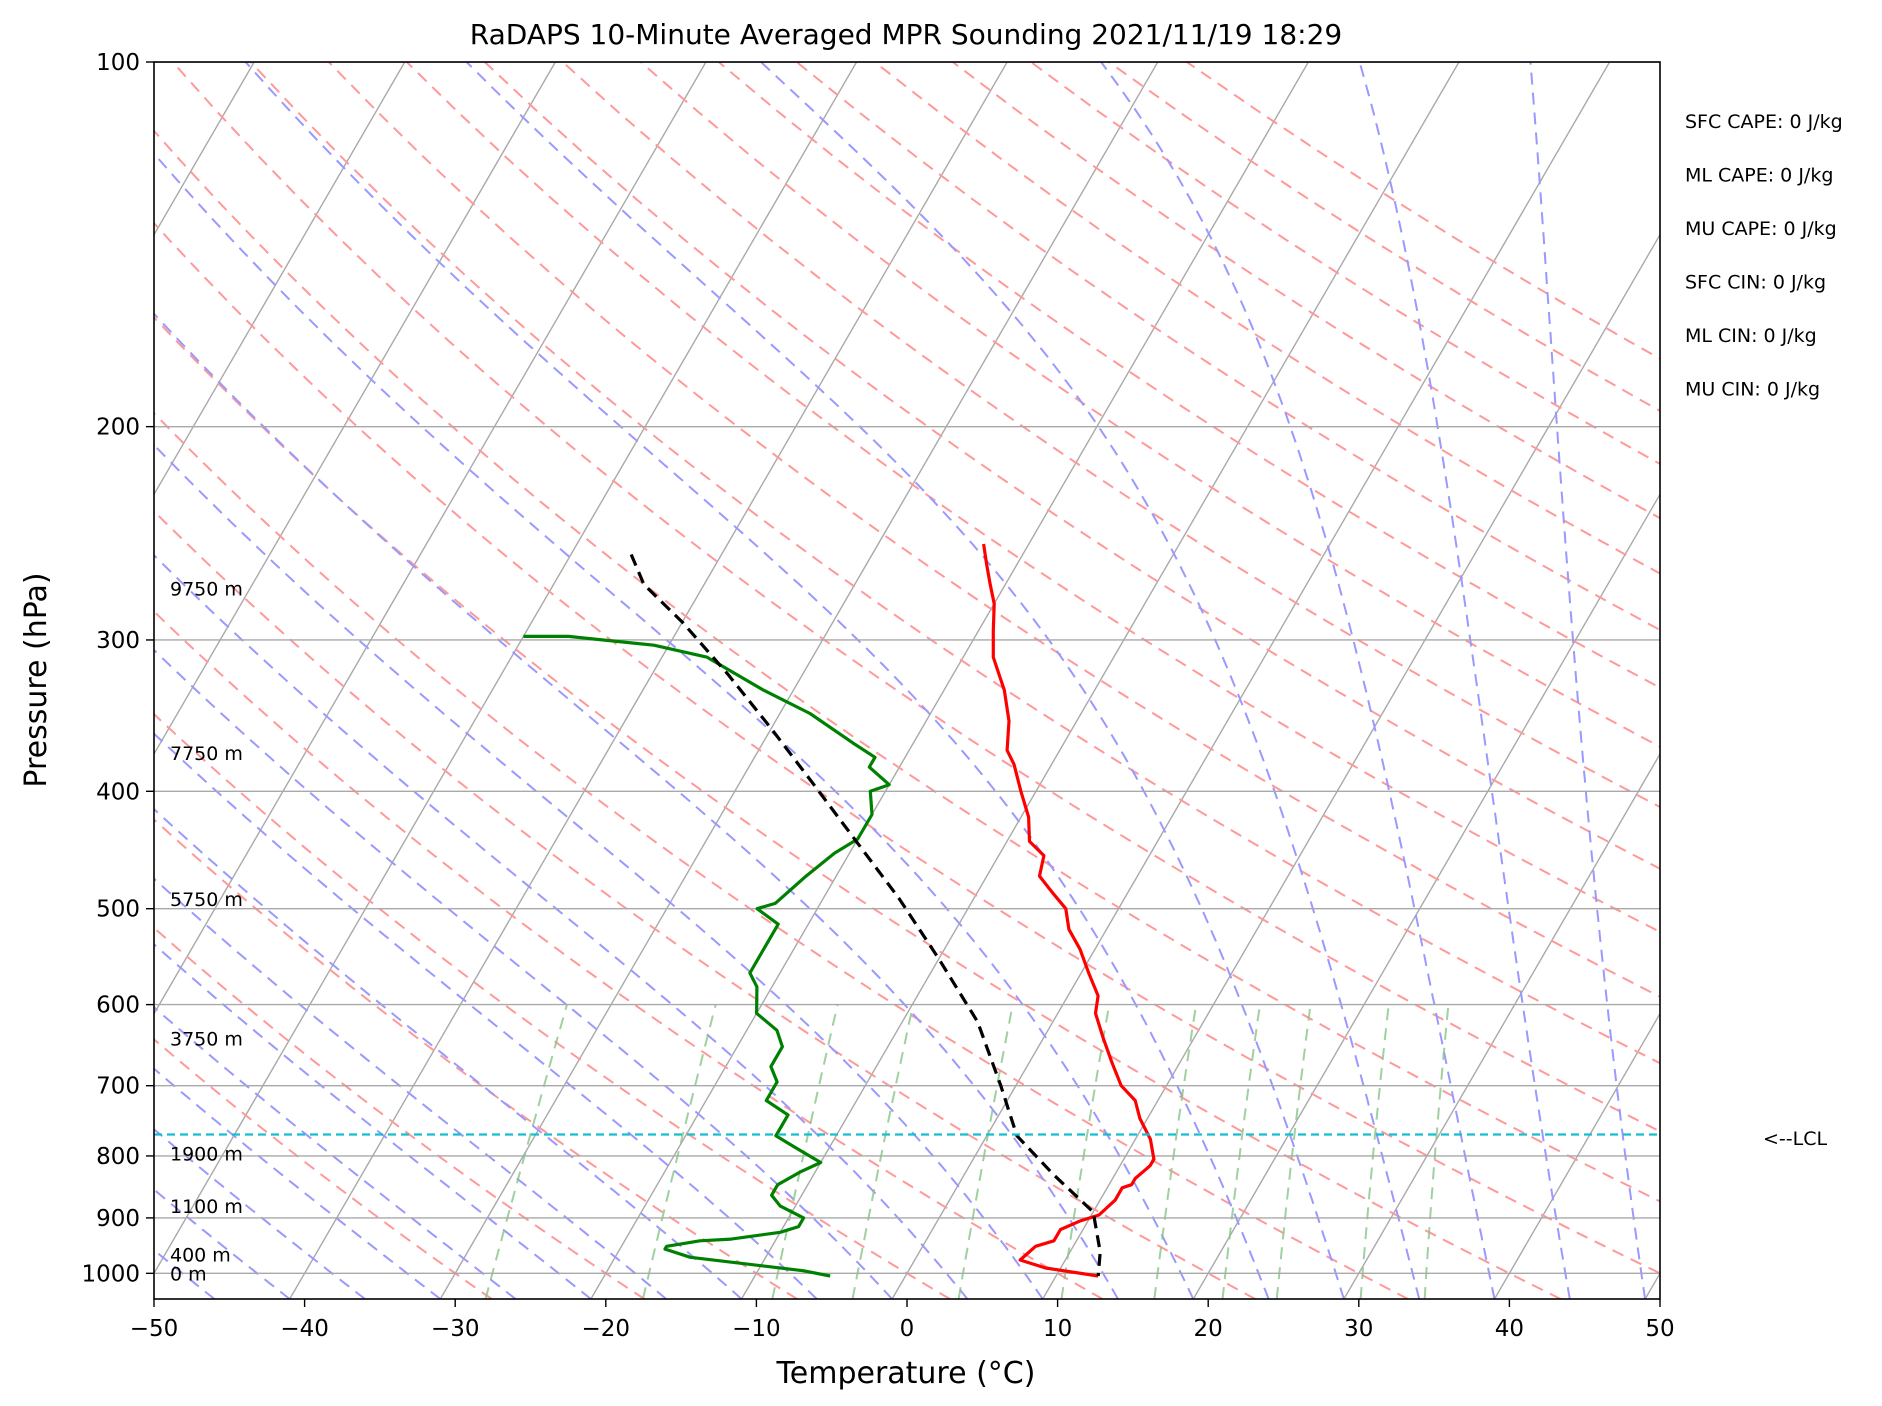 Image resolution: width=1882 pixels, height=1406 pixels. Describe the element at coordinates (1057, 1329) in the screenshot. I see `x-tick-label: 10` at that location.